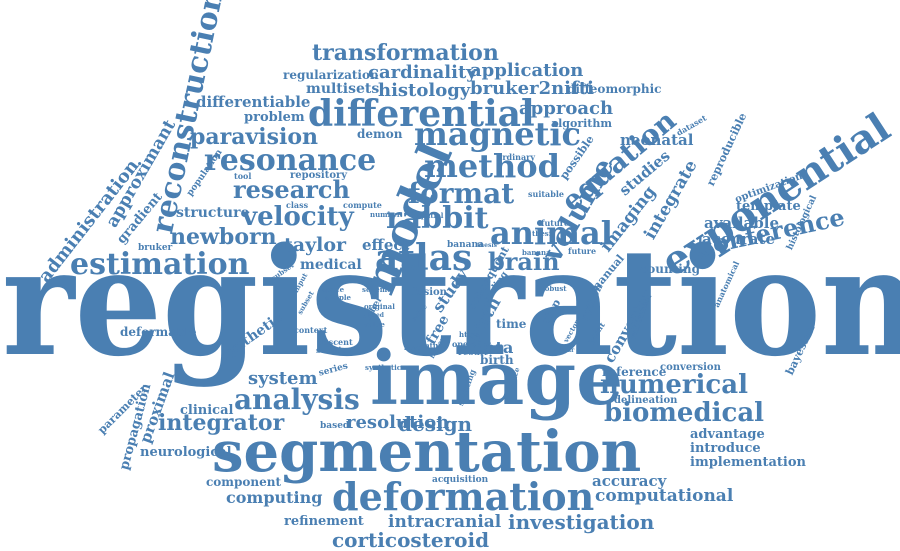 The height and width of the screenshot is (551, 900). Describe the element at coordinates (155, 248) in the screenshot. I see `word-population: bruker` at that location.